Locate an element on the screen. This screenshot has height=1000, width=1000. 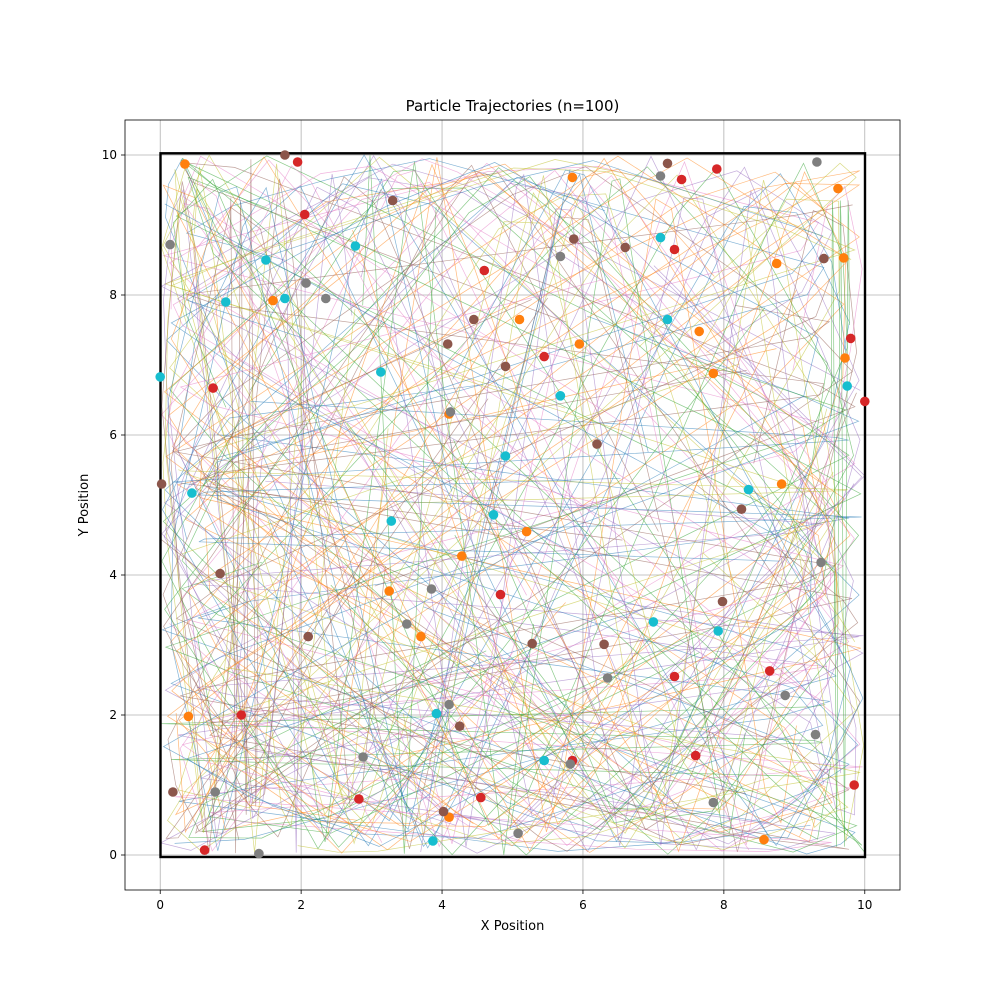
x-axis-label: X Position is located at coordinates (513, 926).